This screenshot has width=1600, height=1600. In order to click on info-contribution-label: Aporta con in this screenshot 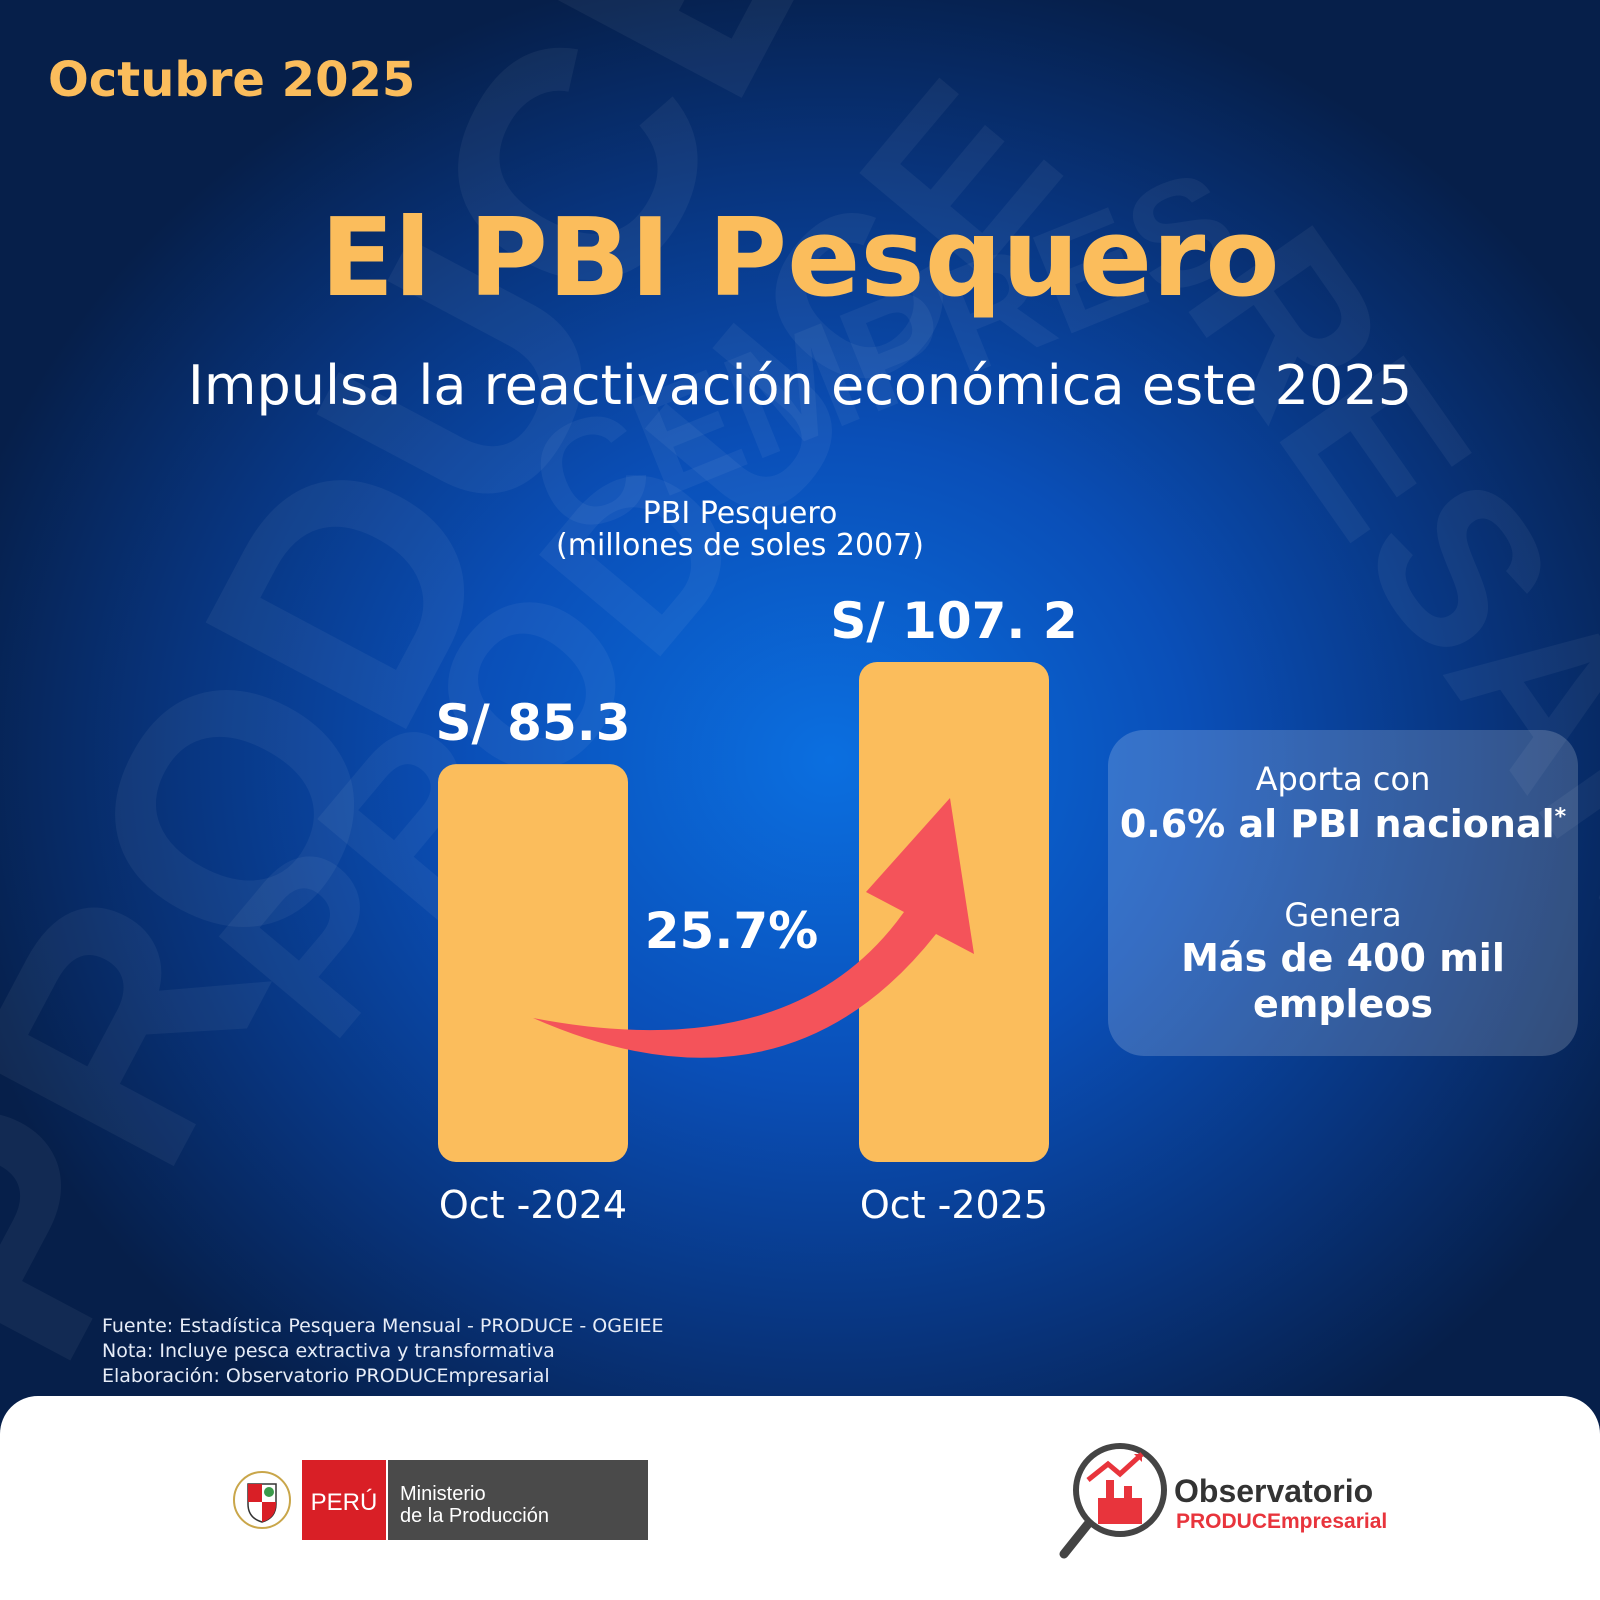, I will do `click(1343, 779)`.